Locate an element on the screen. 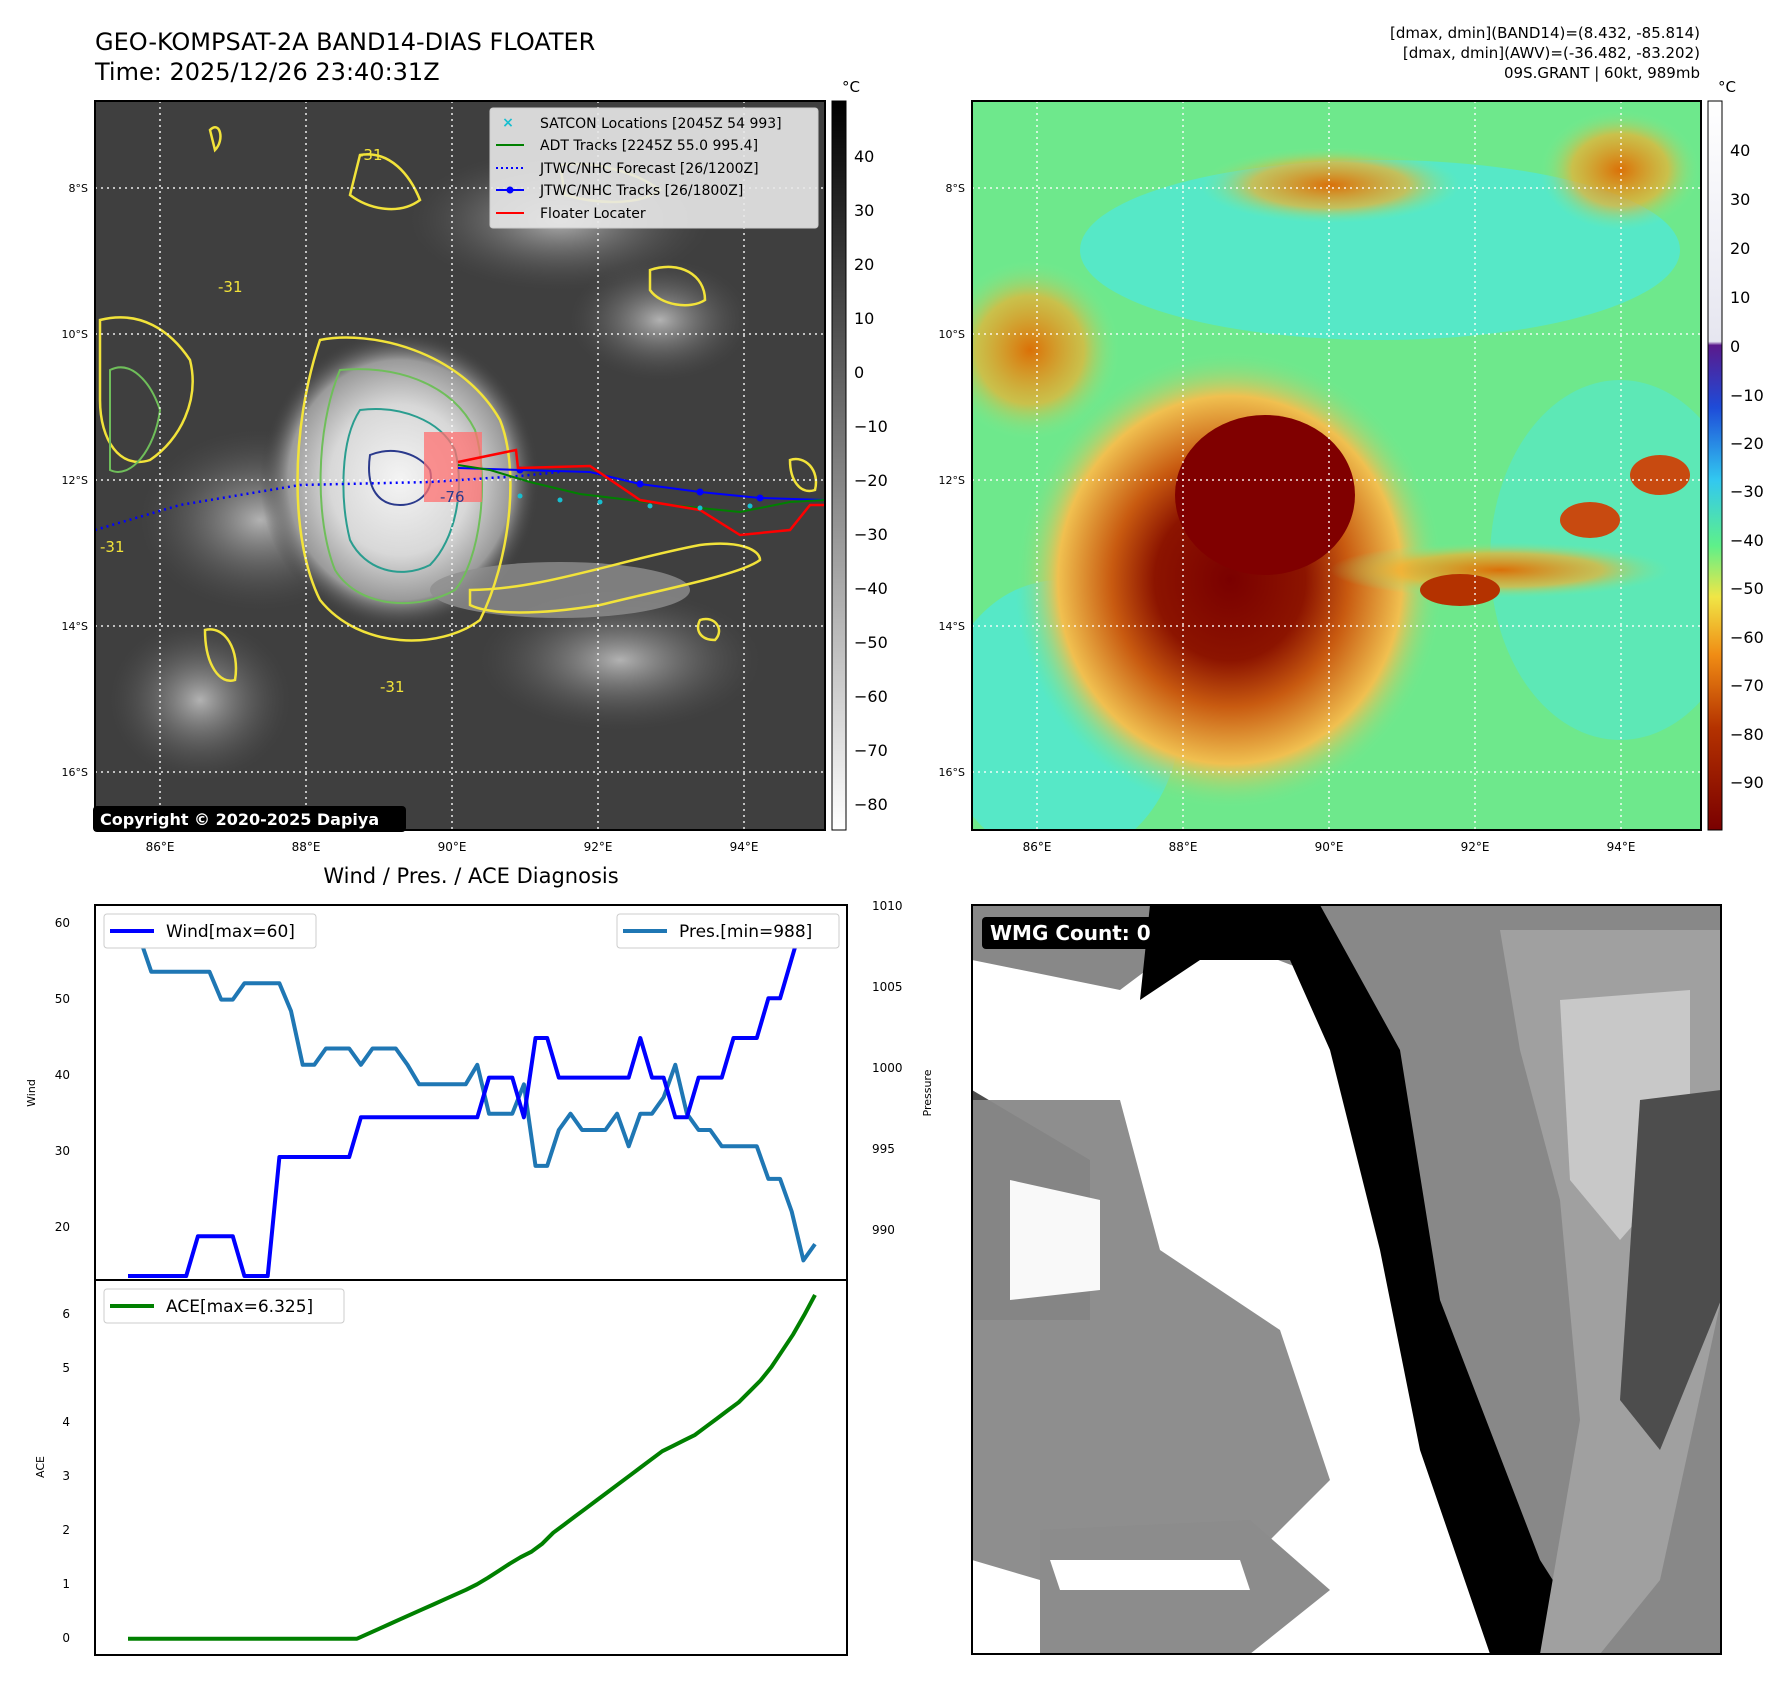 This screenshot has width=1788, height=1690. wind-legend: Wind[max=60] is located at coordinates (210, 931).